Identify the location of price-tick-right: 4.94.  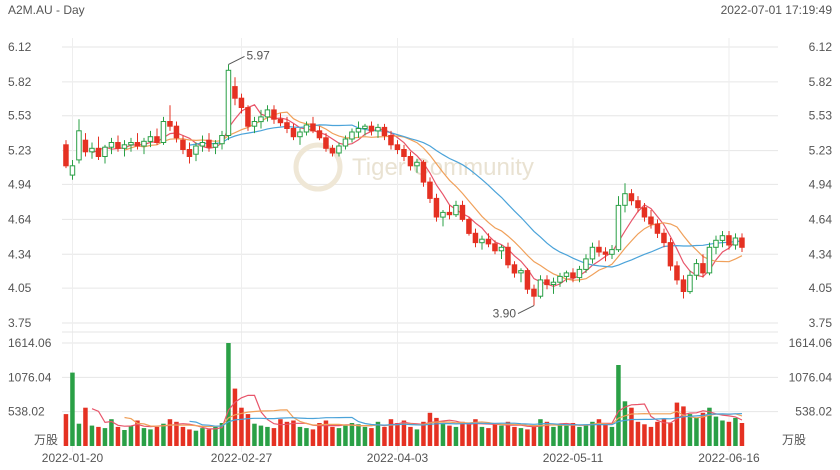
(821, 184).